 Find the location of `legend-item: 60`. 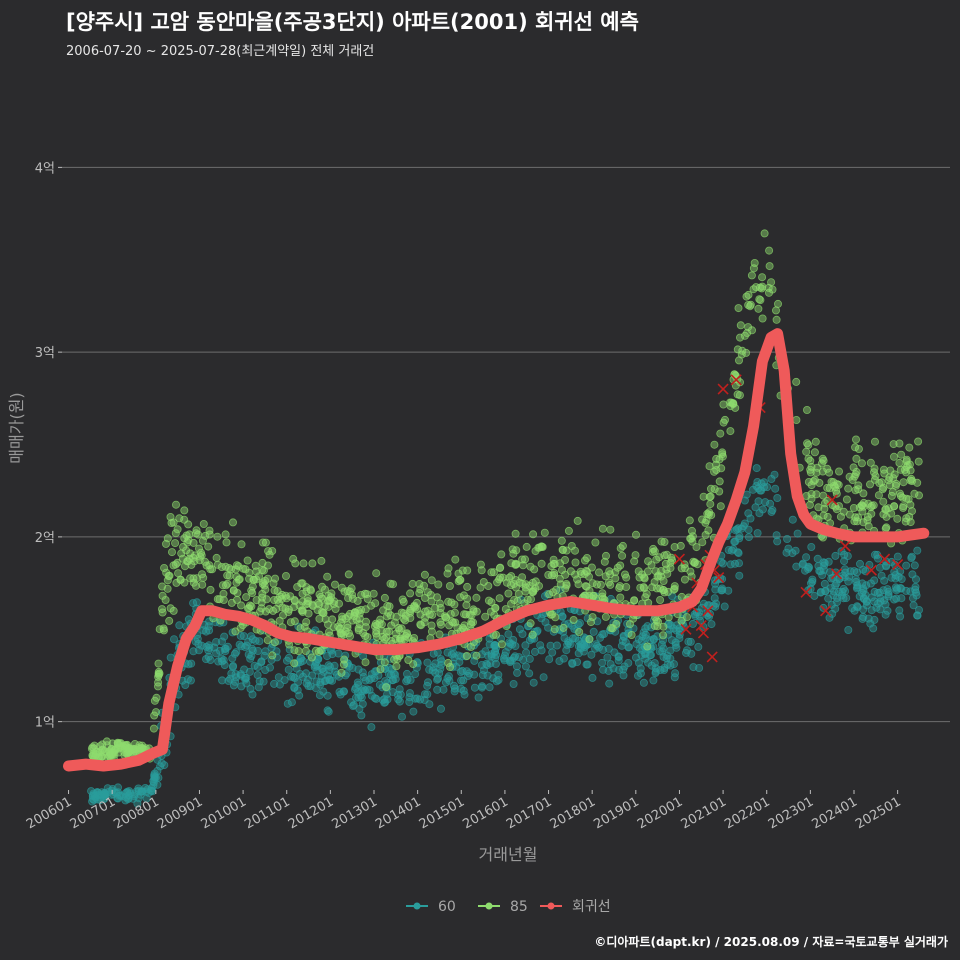

legend-item: 60 is located at coordinates (431, 907).